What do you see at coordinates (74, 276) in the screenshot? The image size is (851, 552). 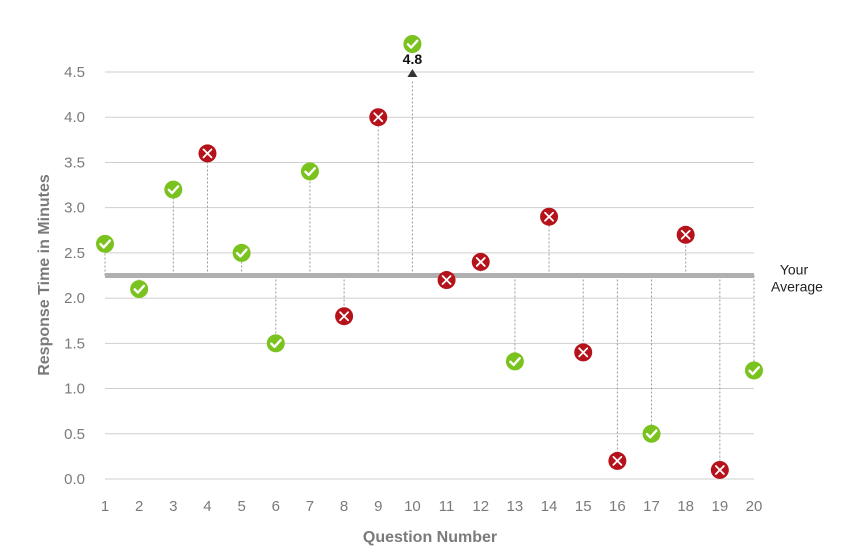 I see `y-tick-labels: 0.0 0.5 1.0 1.5 2.0 2.5 3.0 3.5 4.0 4.5` at bounding box center [74, 276].